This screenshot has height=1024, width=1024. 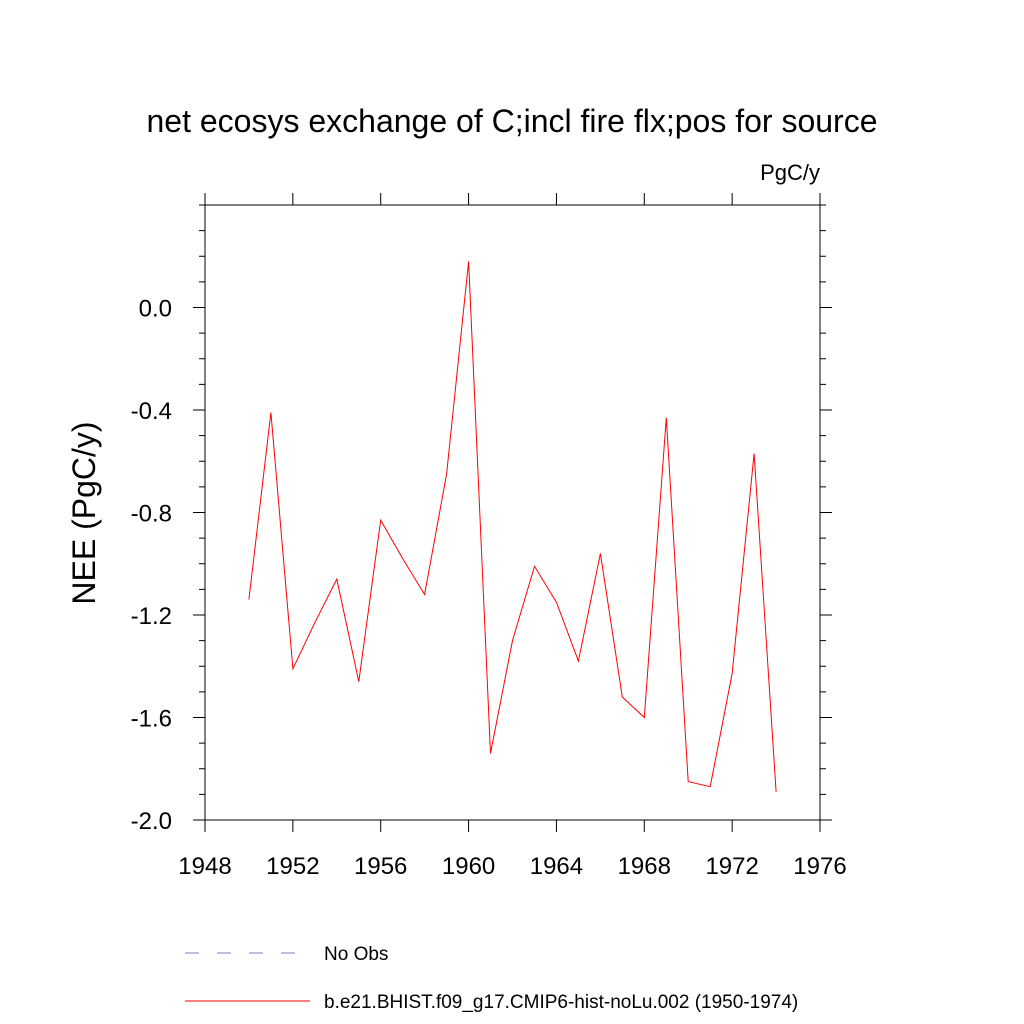 I want to click on units-label: PgC/y, so click(x=790, y=172).